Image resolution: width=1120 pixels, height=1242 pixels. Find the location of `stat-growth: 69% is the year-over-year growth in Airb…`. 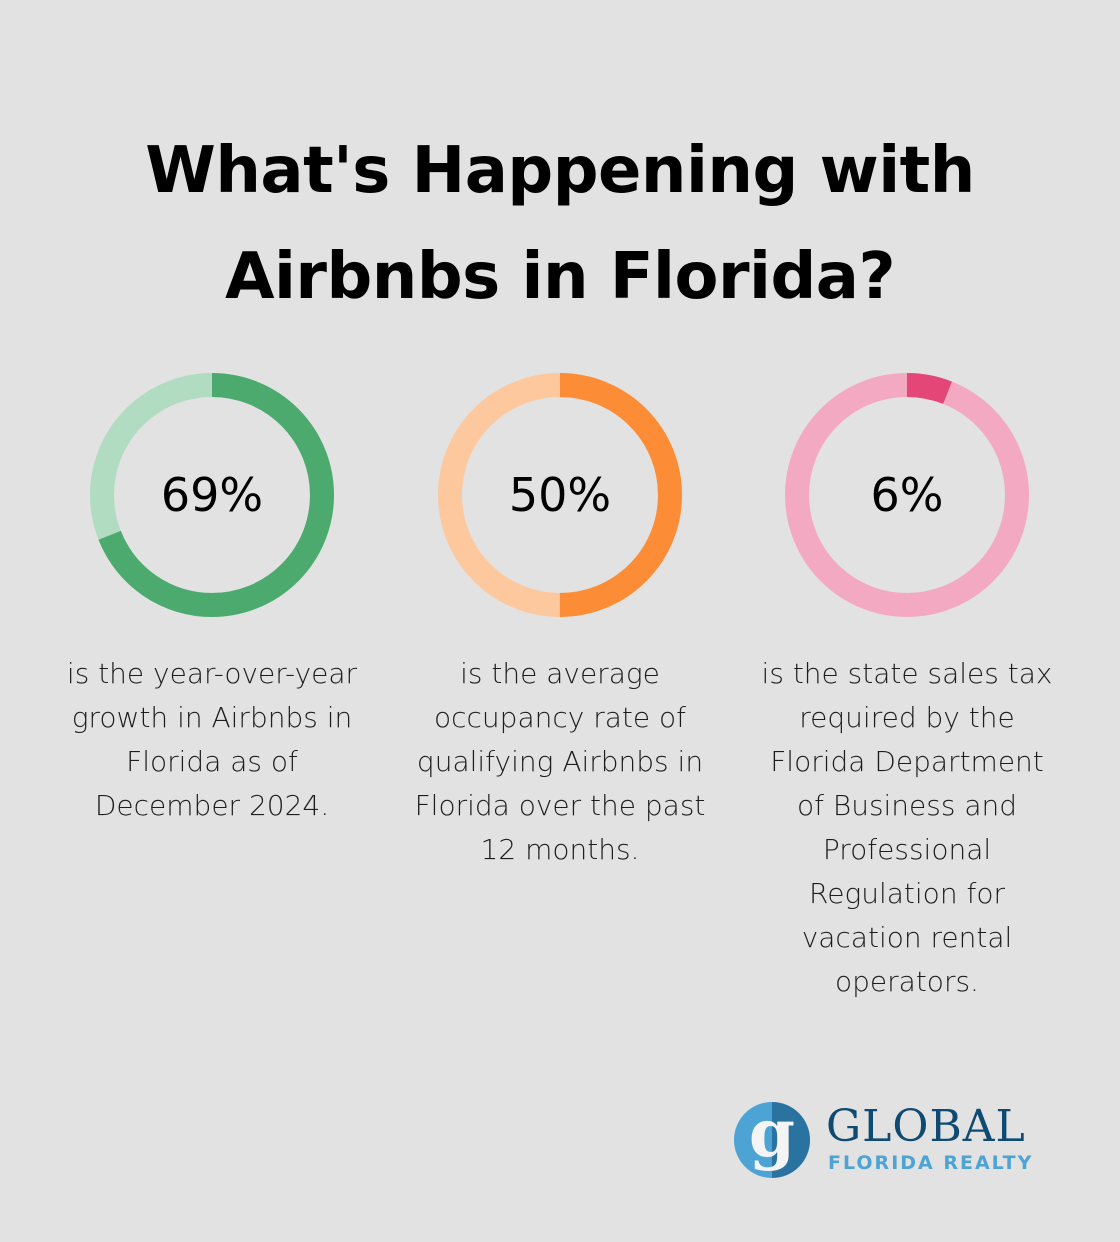

stat-growth: 69% is the year-over-year growth in Airb… is located at coordinates (212, 600).